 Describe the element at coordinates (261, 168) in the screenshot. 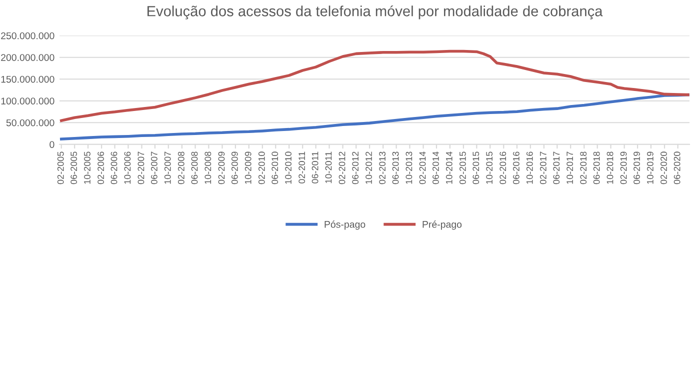

I see `x-tick-label: 02-2010` at that location.